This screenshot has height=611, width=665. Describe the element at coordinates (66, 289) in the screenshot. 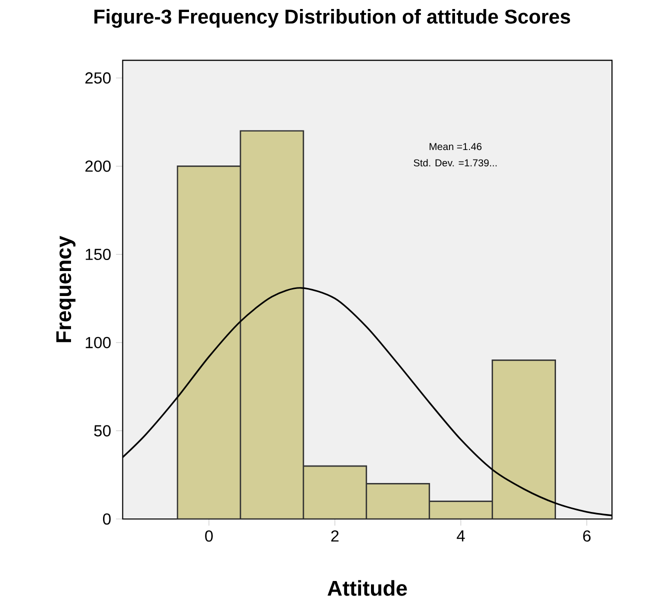

I see `y-axis-title: Frequency` at that location.